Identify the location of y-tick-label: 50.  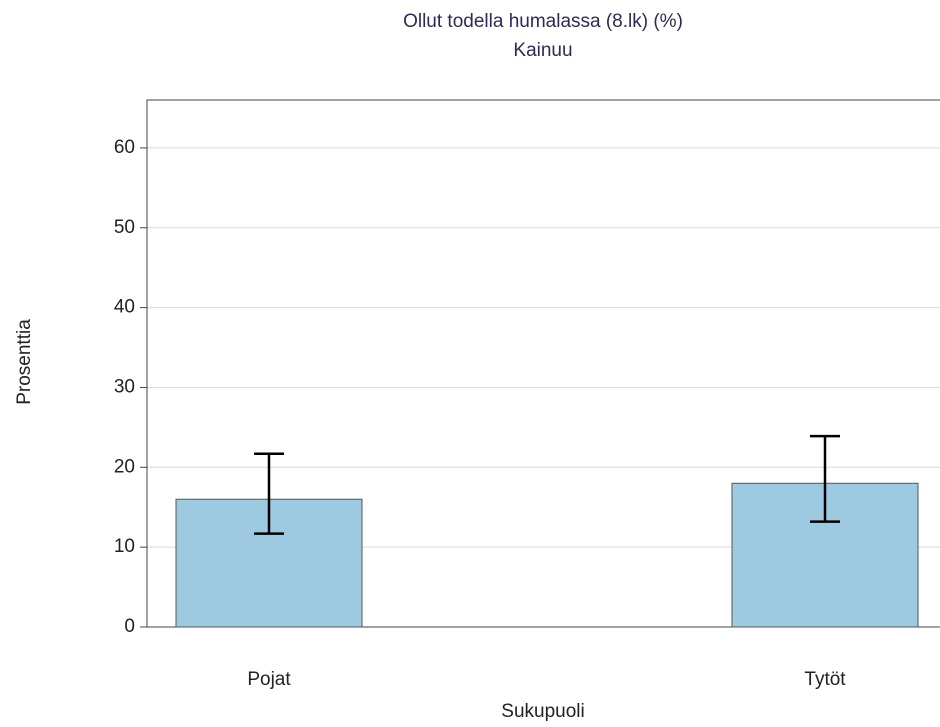
(124, 227).